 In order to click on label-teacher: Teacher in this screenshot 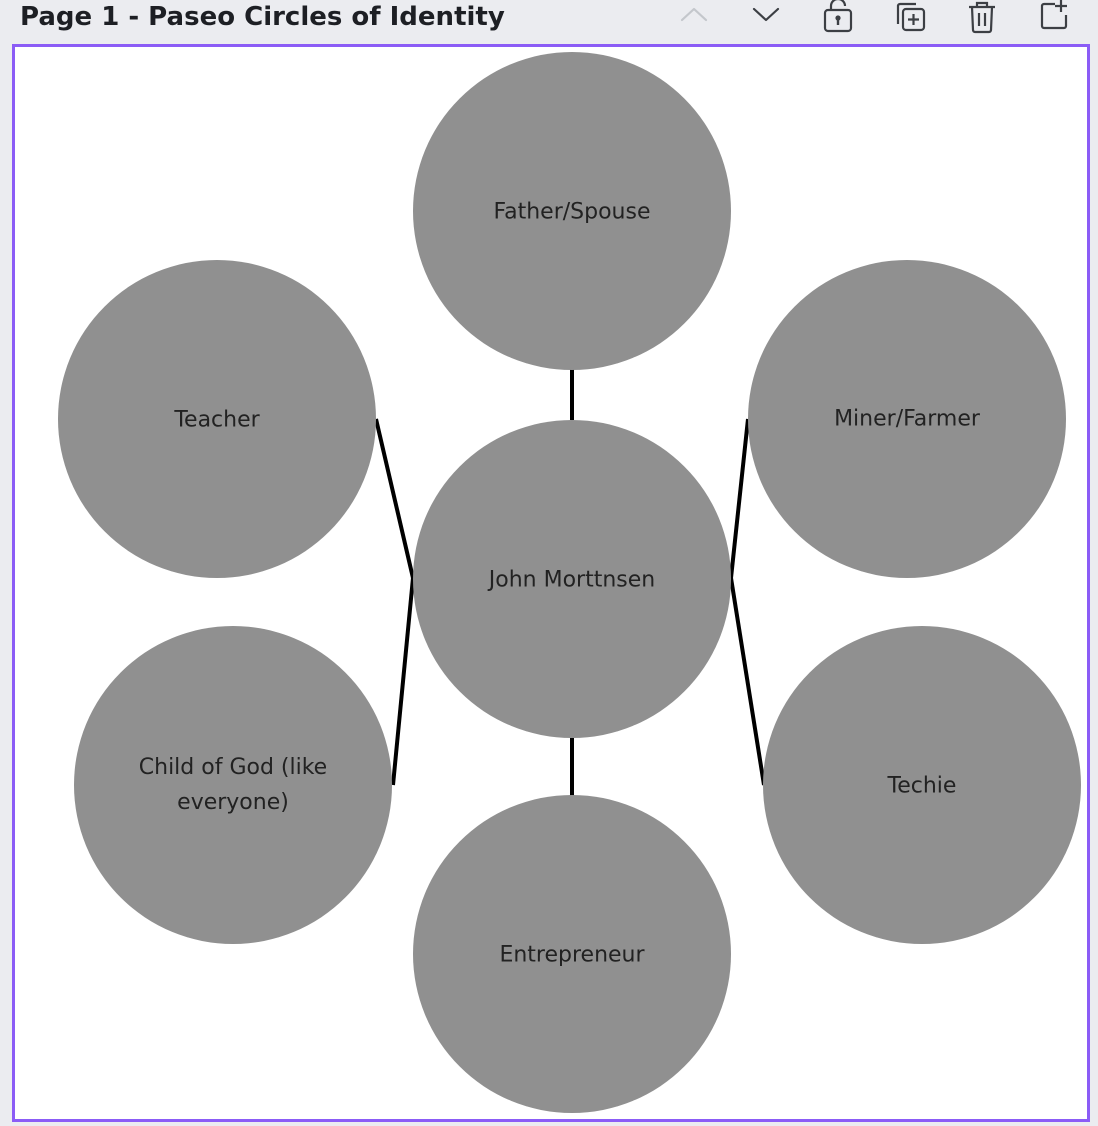, I will do `click(217, 420)`.